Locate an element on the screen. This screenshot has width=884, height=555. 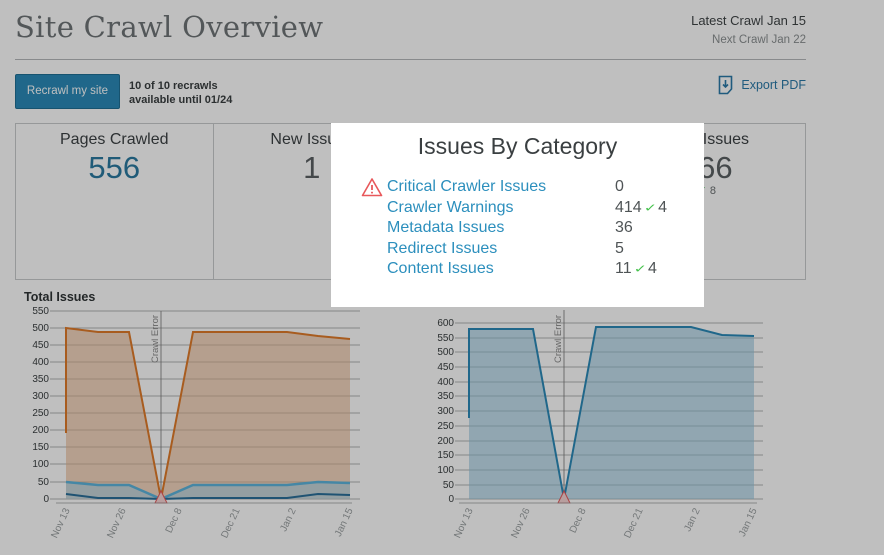
export-pdf-link: Export PDF is located at coordinates (762, 85).